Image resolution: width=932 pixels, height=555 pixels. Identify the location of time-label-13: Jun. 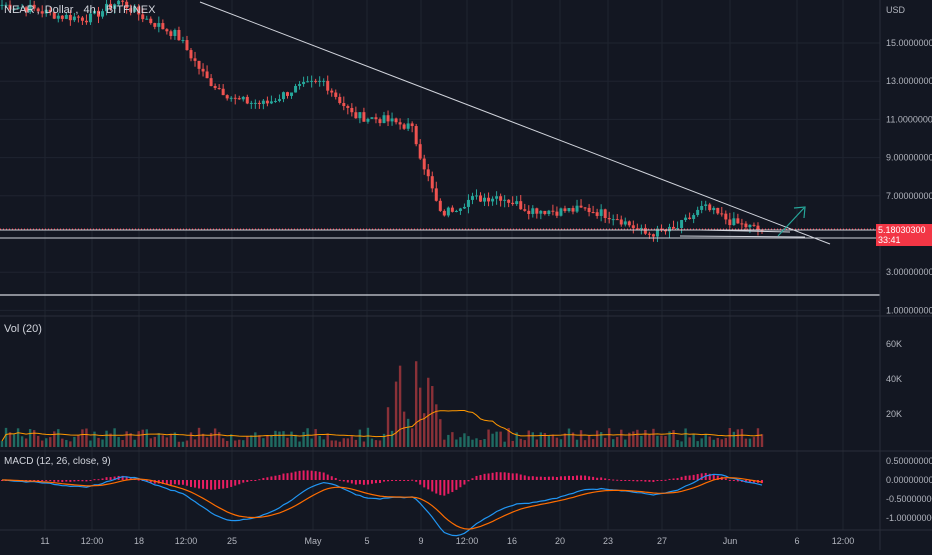
(730, 541).